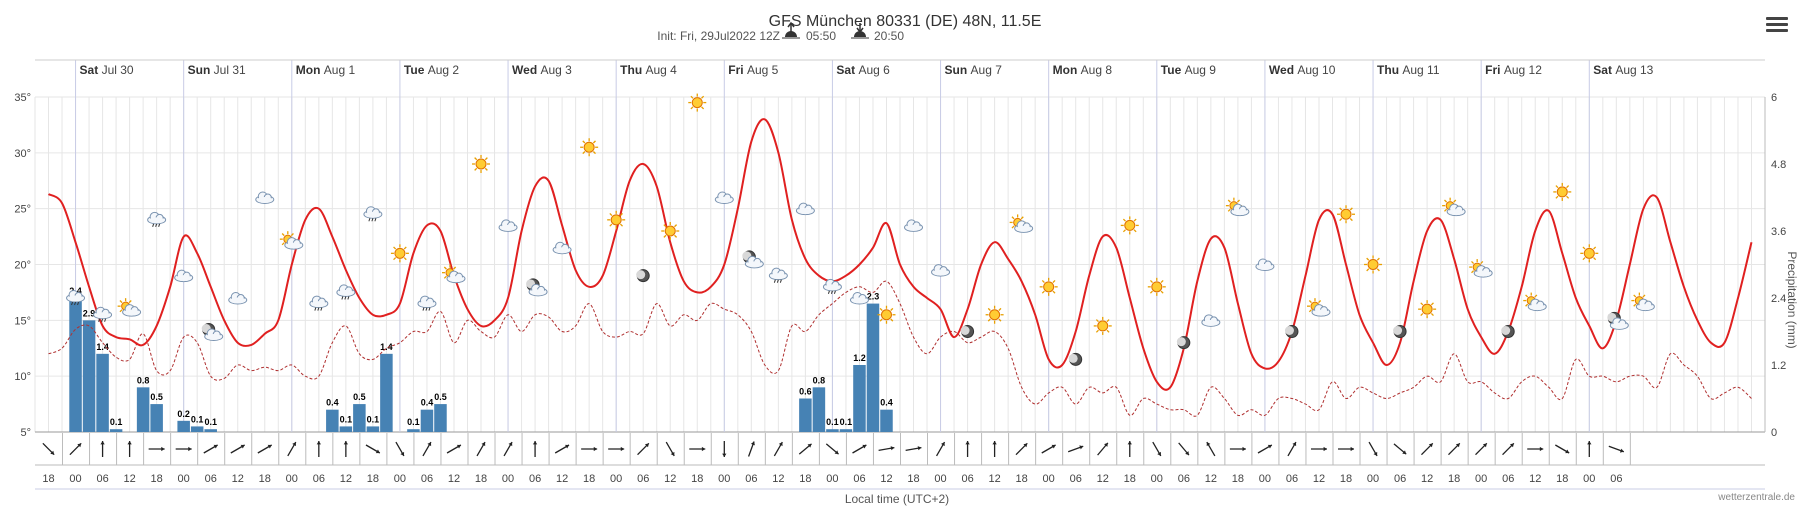  Describe the element at coordinates (847, 70) in the screenshot. I see `day-name: Sat` at that location.